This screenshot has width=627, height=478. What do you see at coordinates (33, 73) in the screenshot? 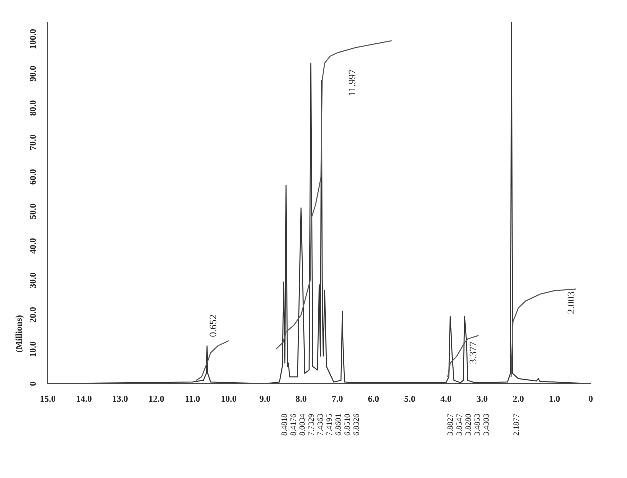
I see `y-tick-label: 90.0` at bounding box center [33, 73].